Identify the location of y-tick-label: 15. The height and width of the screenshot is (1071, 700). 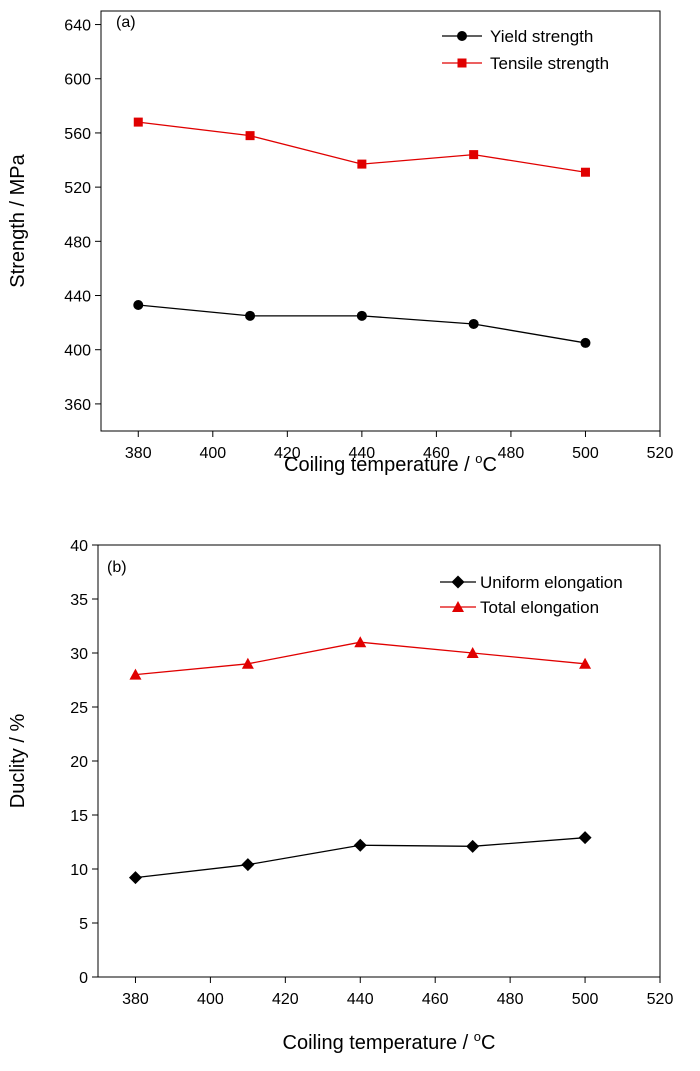
(79, 816).